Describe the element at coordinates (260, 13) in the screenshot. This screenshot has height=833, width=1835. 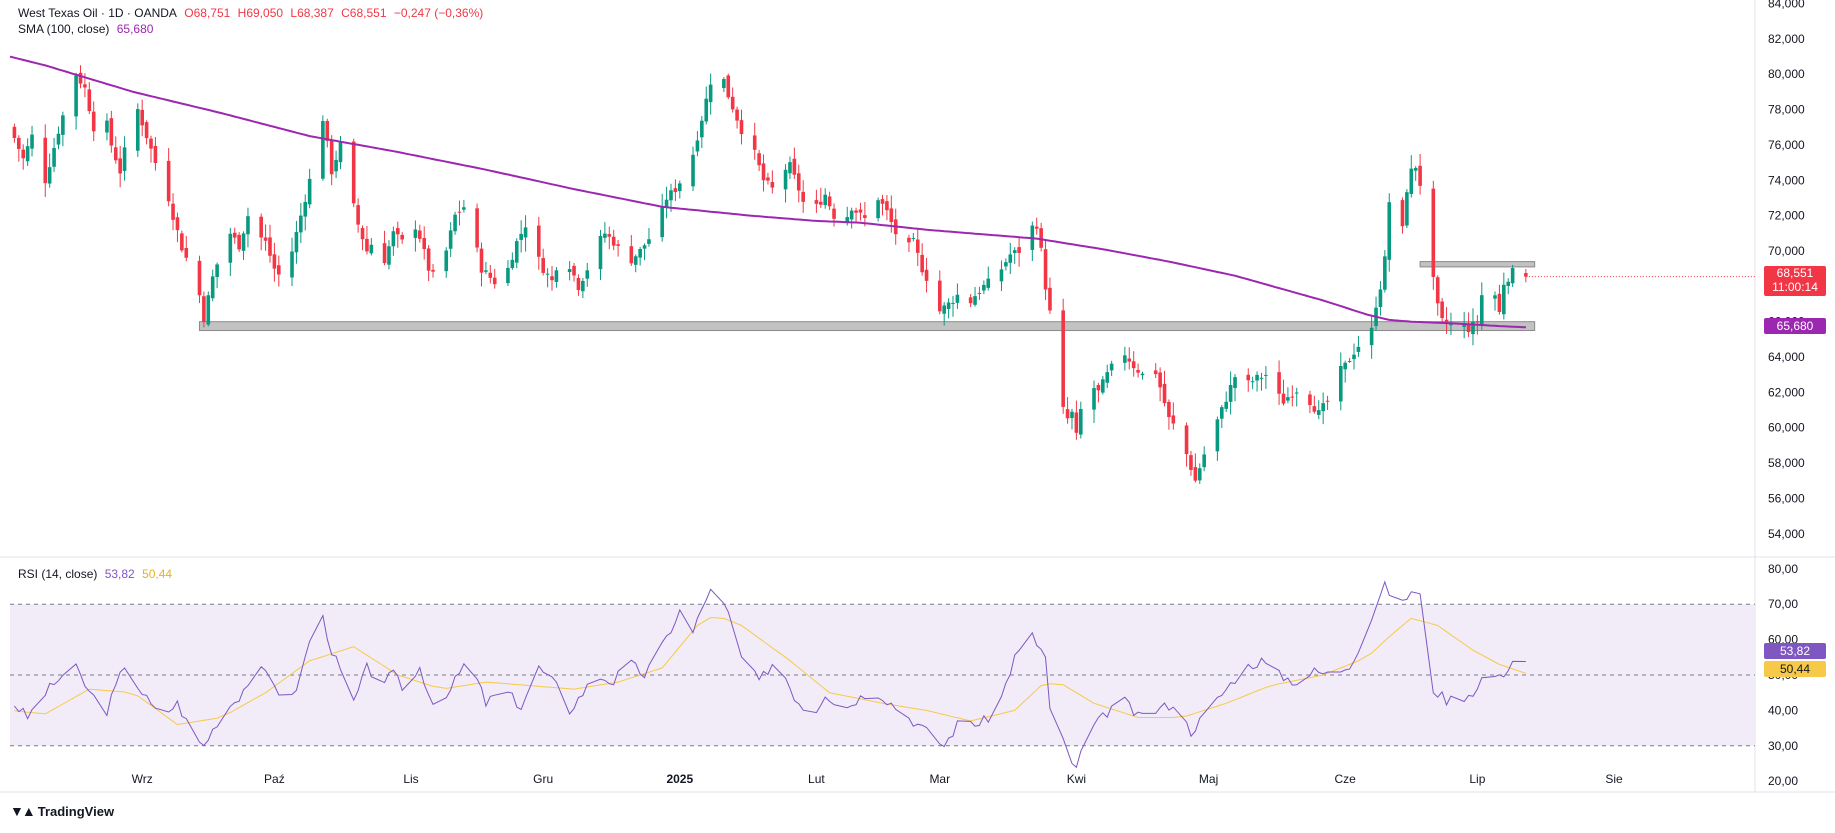
I see `high-value: H69,050` at that location.